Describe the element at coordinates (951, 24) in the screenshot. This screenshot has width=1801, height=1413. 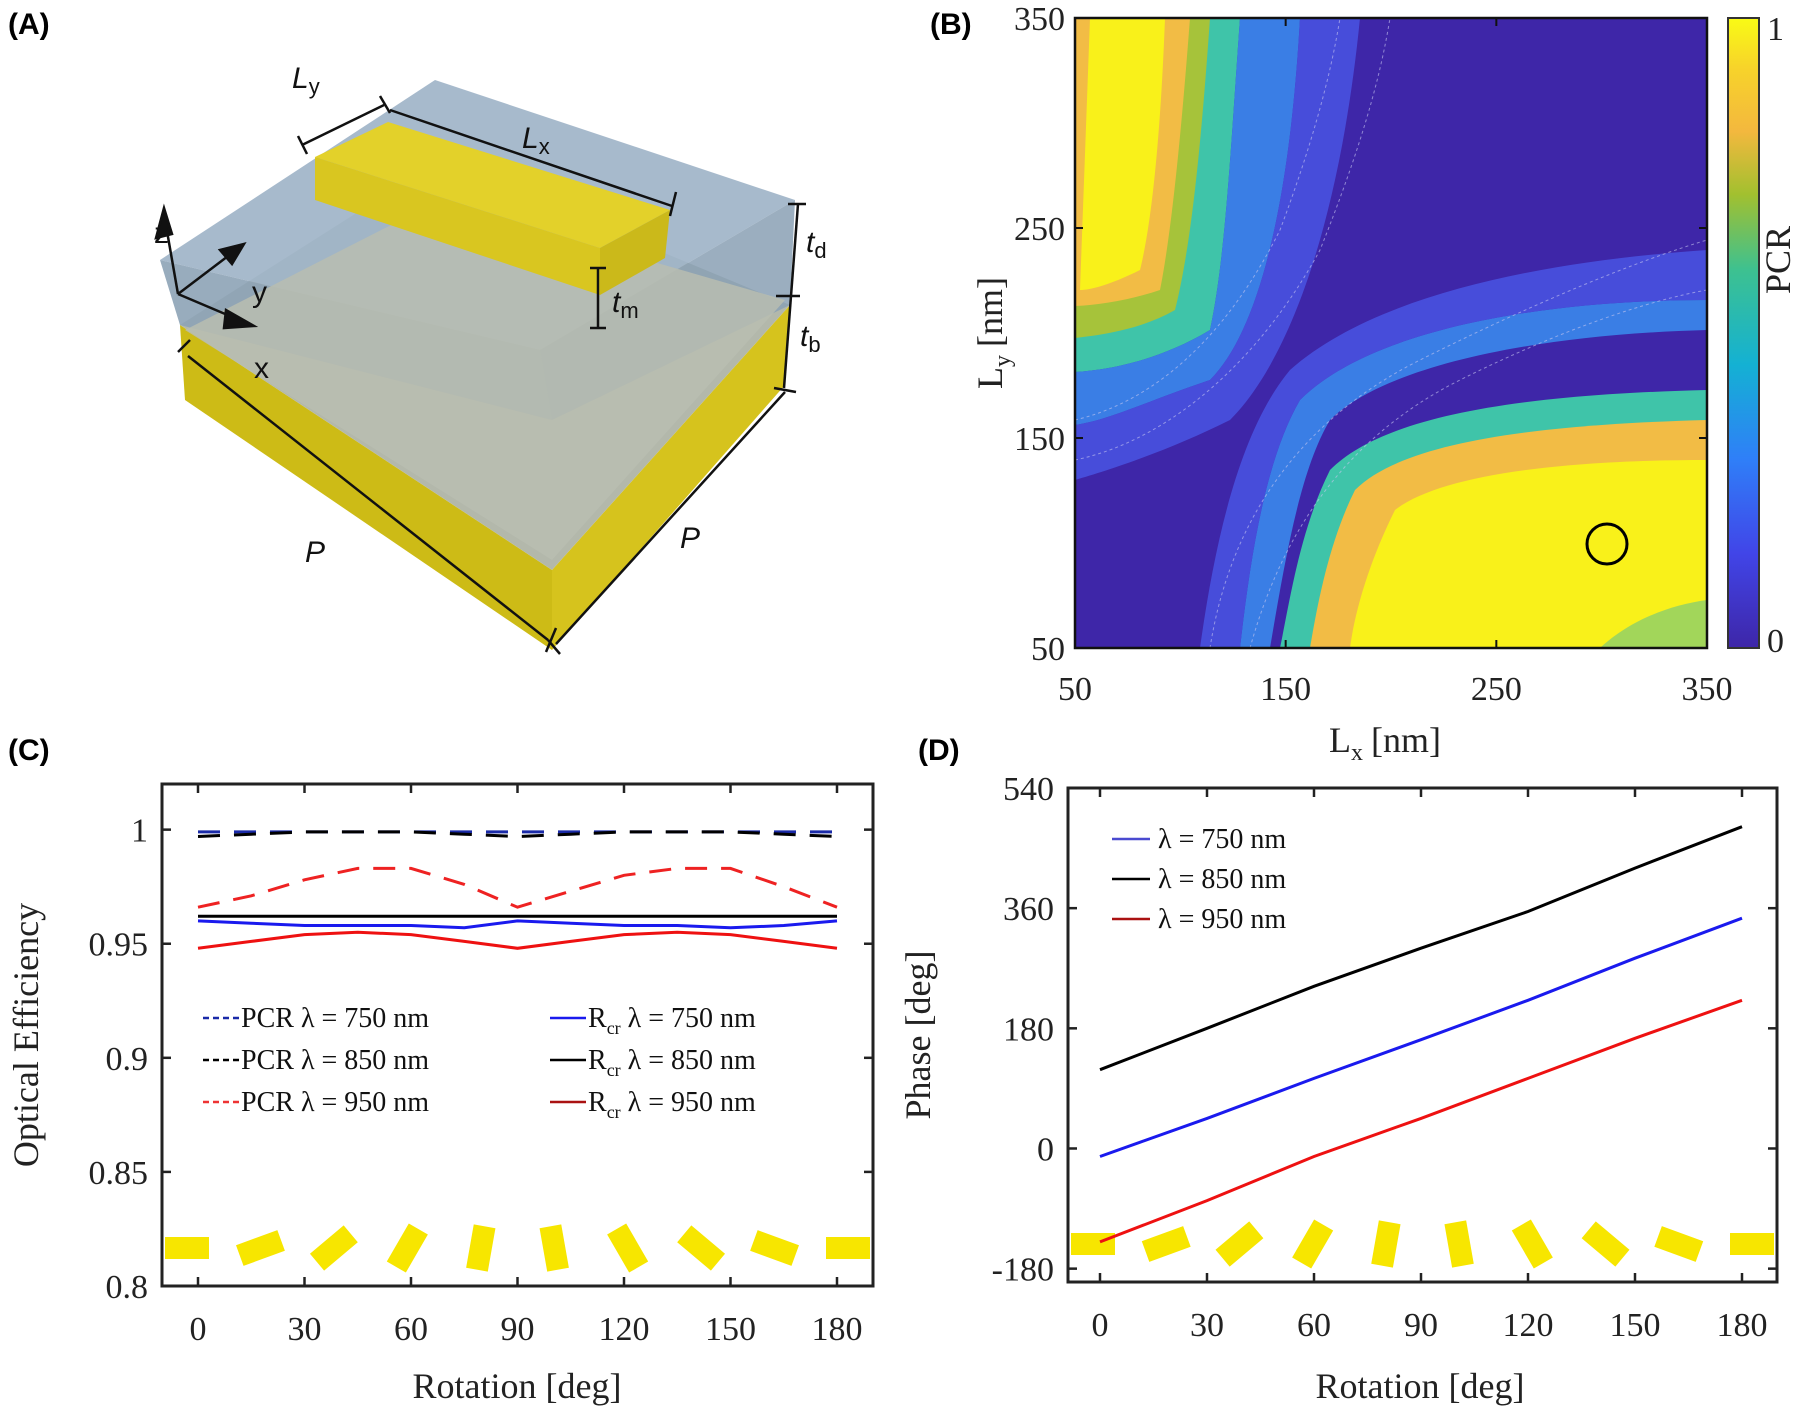
I see `panel-label-b: (B)` at that location.